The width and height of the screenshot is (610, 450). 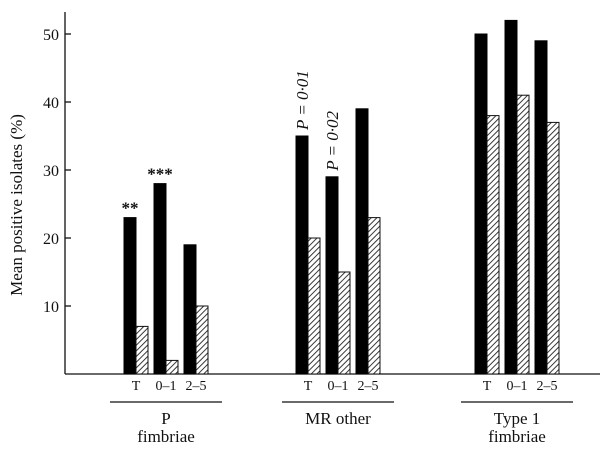 What do you see at coordinates (51, 239) in the screenshot?
I see `y-tick-label: 20` at bounding box center [51, 239].